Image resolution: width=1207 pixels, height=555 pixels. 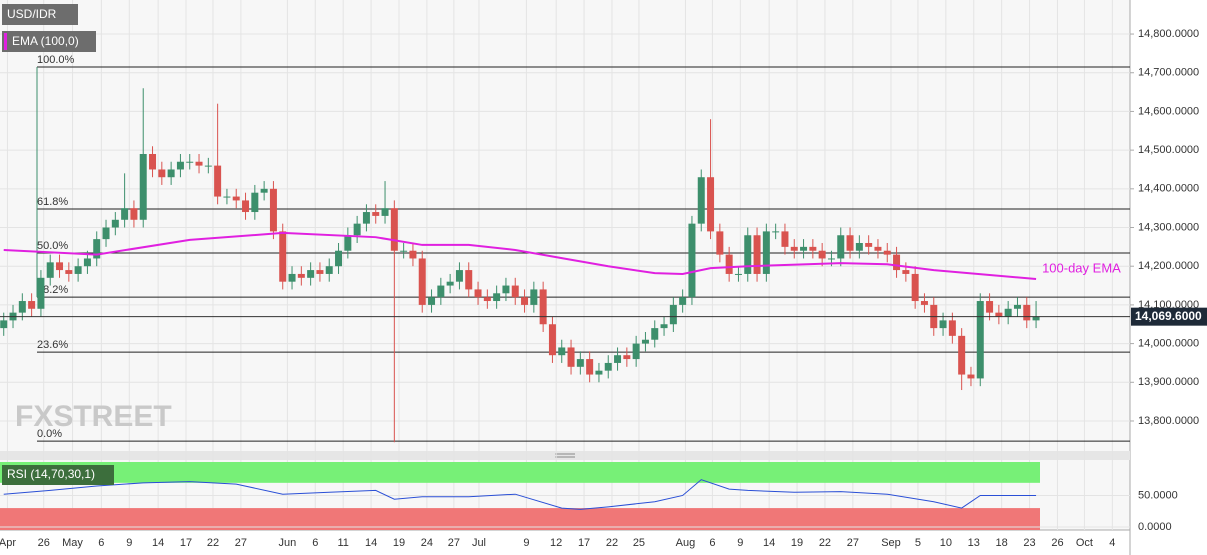 I want to click on x-tick-label: 13, so click(x=974, y=543).